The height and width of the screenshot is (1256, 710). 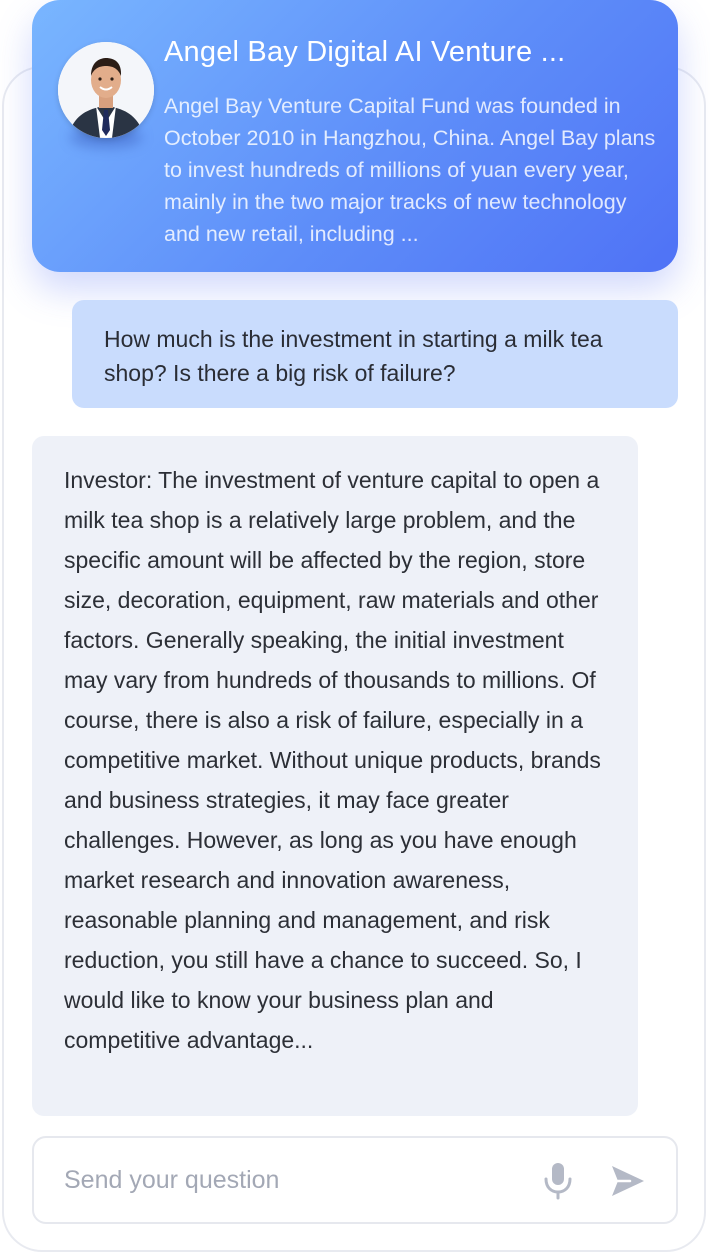 What do you see at coordinates (558, 1181) in the screenshot?
I see `microphone-icon` at bounding box center [558, 1181].